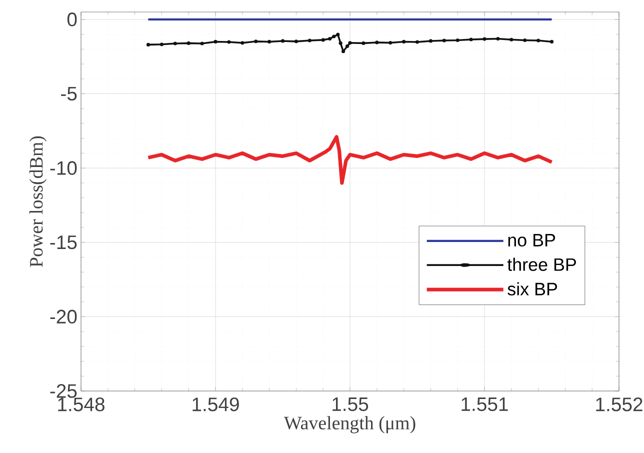  What do you see at coordinates (350, 160) in the screenshot?
I see `line-series` at bounding box center [350, 160].